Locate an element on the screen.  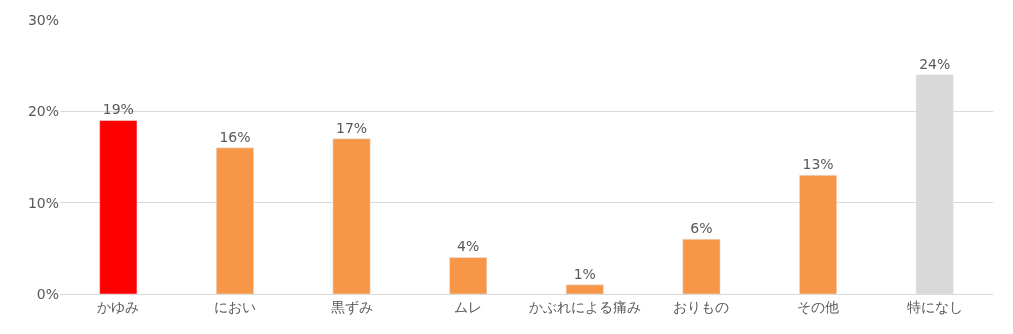
data-label: 6% is located at coordinates (701, 228).